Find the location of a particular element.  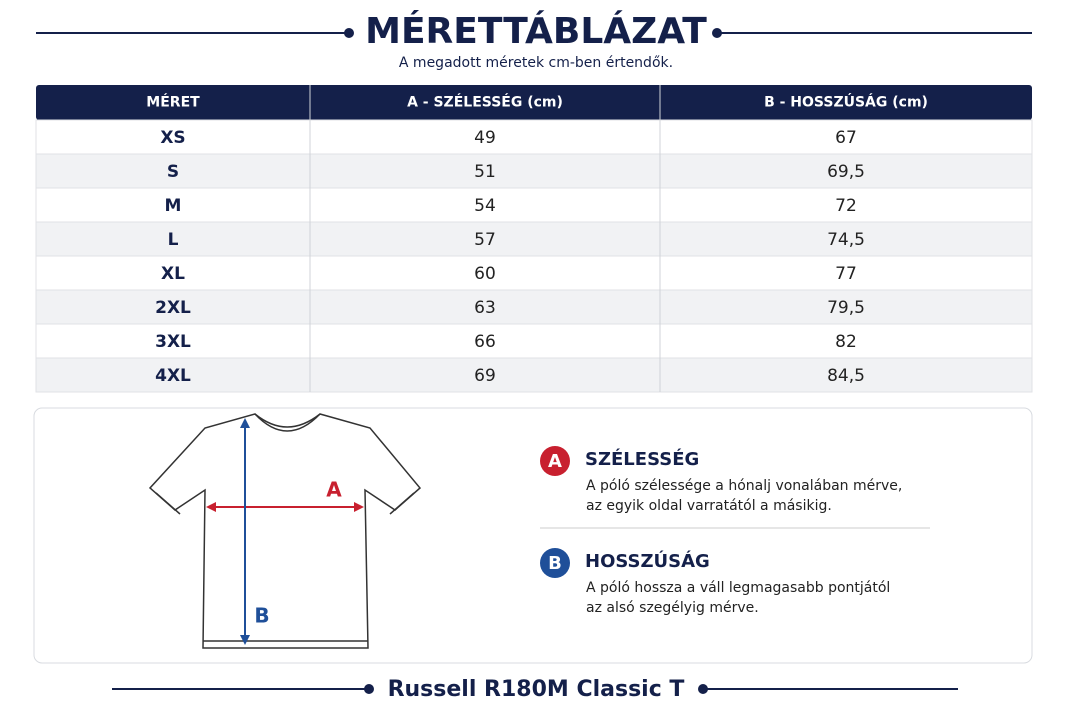

cell: 74,5 is located at coordinates (846, 240).